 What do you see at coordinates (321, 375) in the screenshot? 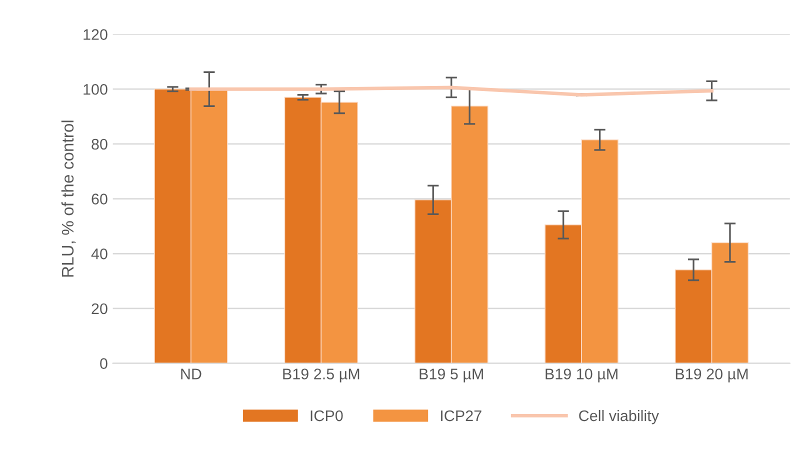
I see `x-tick-label: B19 2.5 µM` at bounding box center [321, 375].